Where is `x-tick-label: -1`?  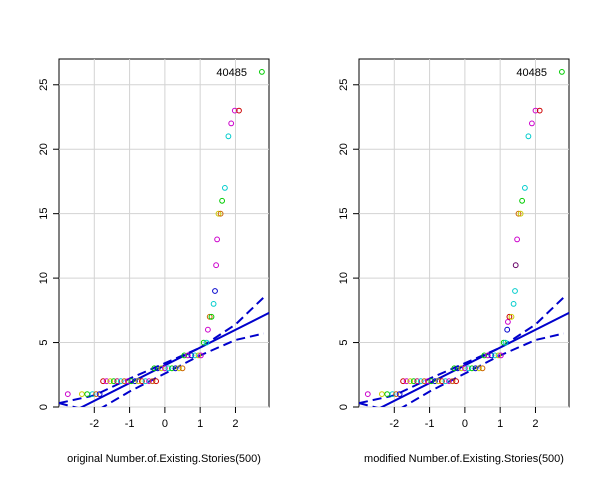
x-tick-label: -1 is located at coordinates (130, 424).